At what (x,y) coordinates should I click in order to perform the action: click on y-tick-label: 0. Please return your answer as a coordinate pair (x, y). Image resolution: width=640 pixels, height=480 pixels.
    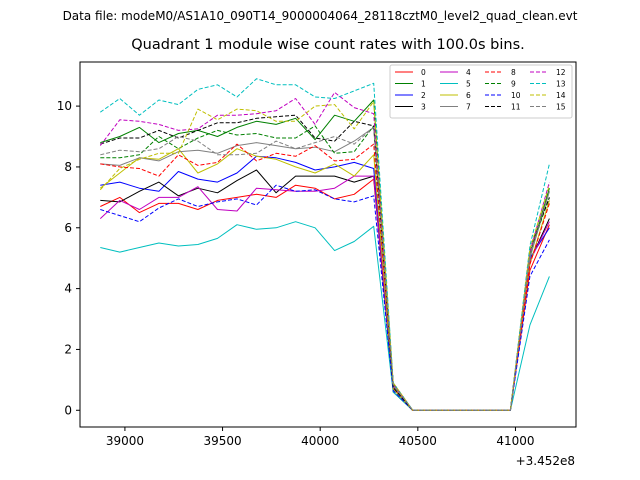
    Looking at the image, I should click on (68, 410).